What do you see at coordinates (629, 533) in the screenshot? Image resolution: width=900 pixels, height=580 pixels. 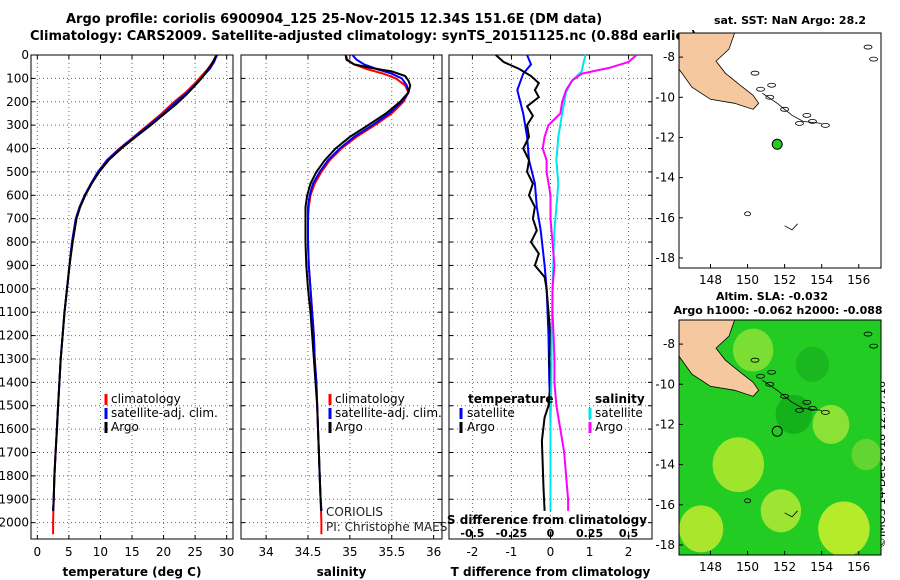 I see `x-tick-label-secondary: 0.5` at bounding box center [629, 533].